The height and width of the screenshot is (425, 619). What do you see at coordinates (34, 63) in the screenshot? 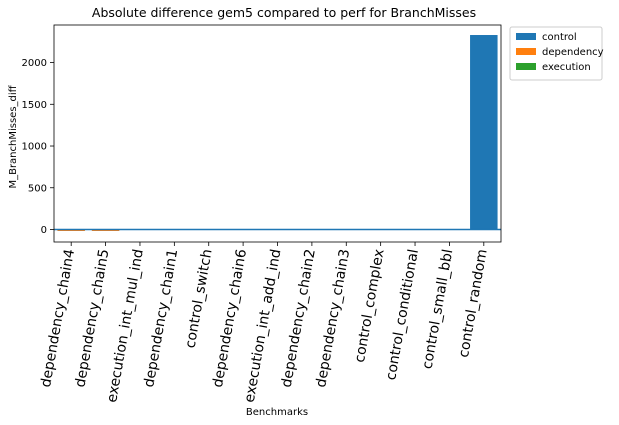
I see `y-tick-label: 2000` at bounding box center [34, 63].